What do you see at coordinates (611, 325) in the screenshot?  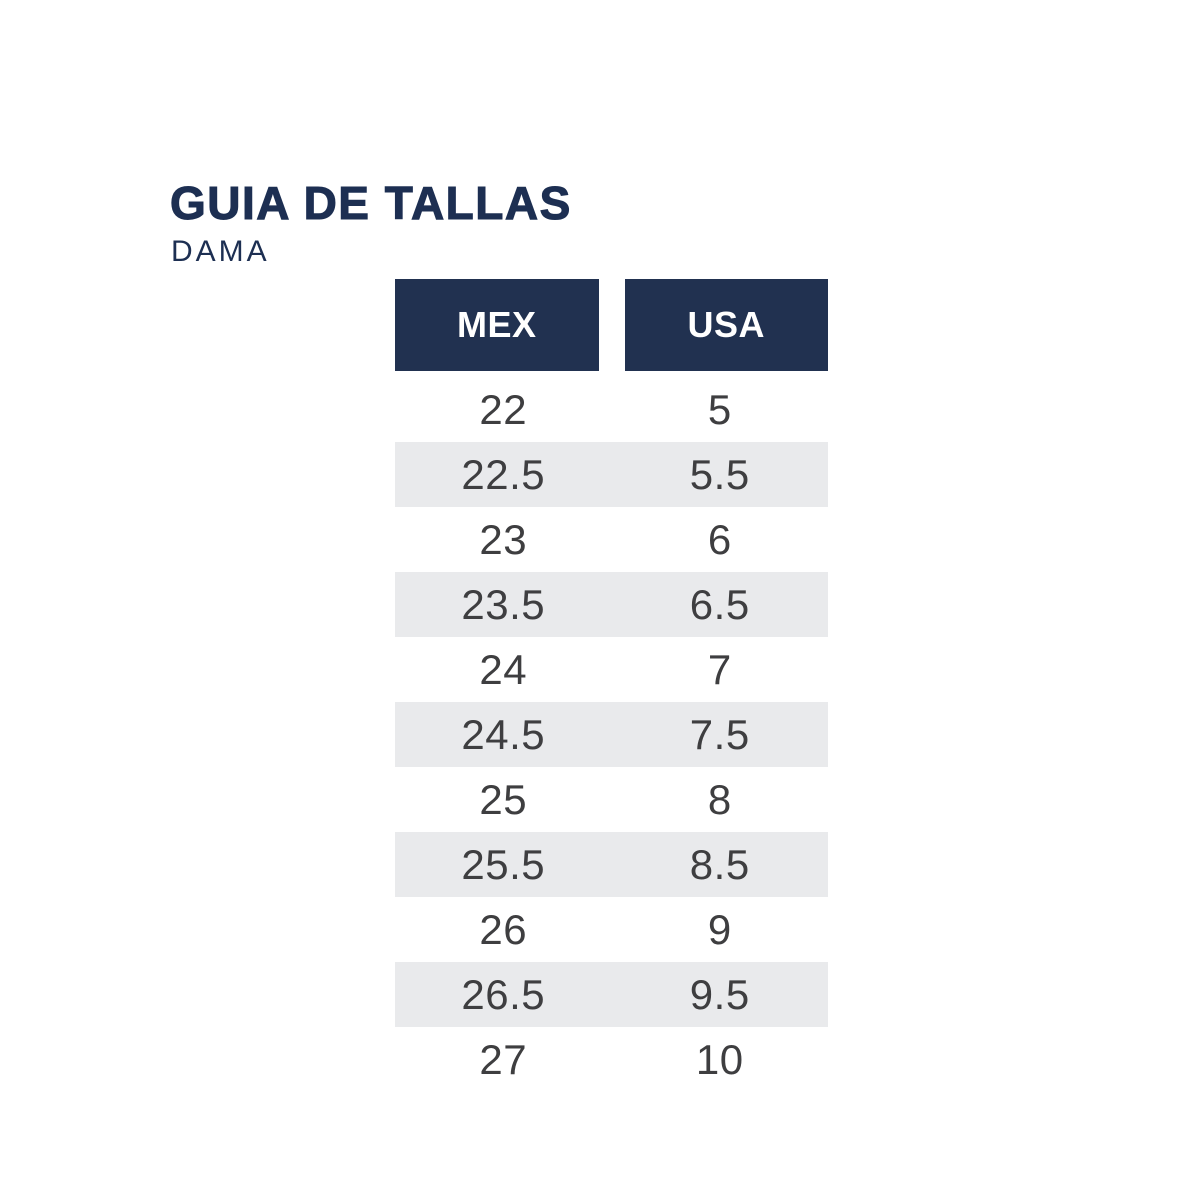 I see `size-table-header: MEX USA` at bounding box center [611, 325].